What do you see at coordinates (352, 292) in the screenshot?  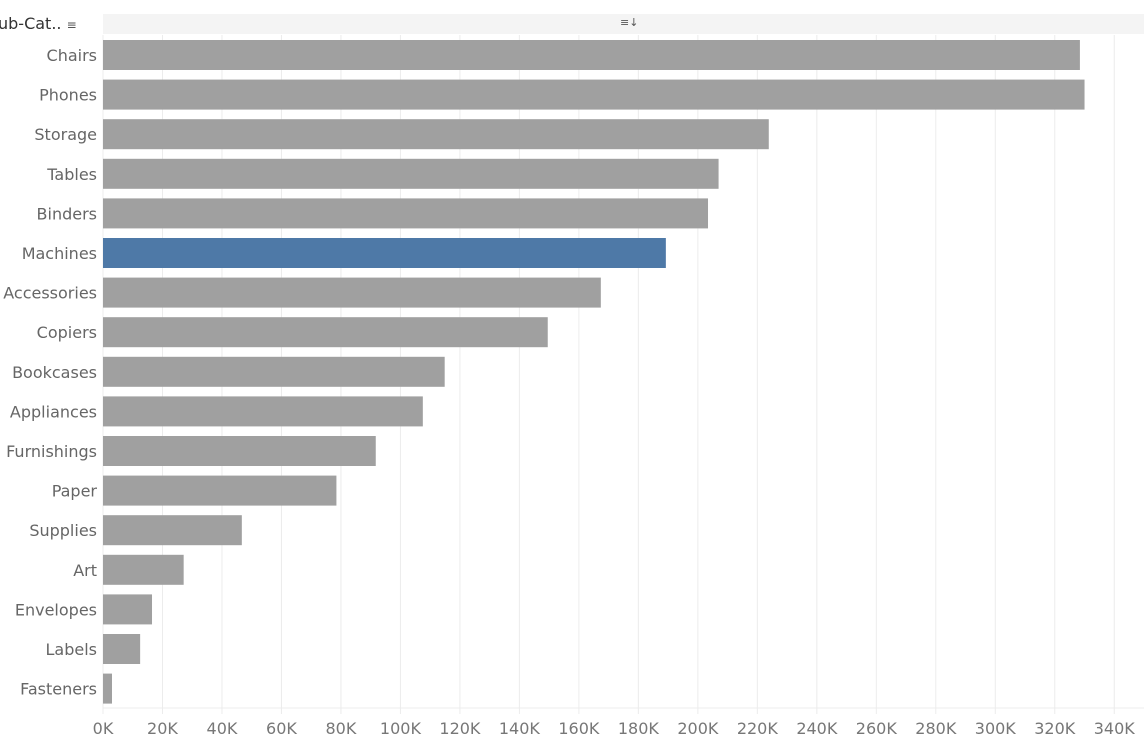 I see `bar-accessories` at bounding box center [352, 292].